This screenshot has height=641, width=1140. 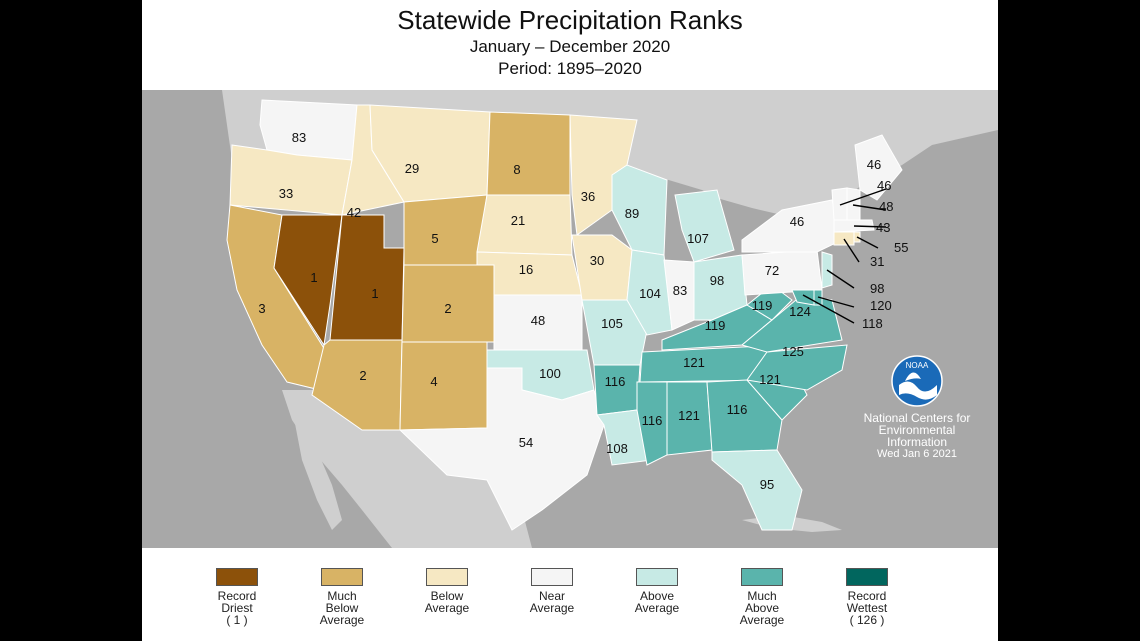 I want to click on state-va, so click(x=791, y=323).